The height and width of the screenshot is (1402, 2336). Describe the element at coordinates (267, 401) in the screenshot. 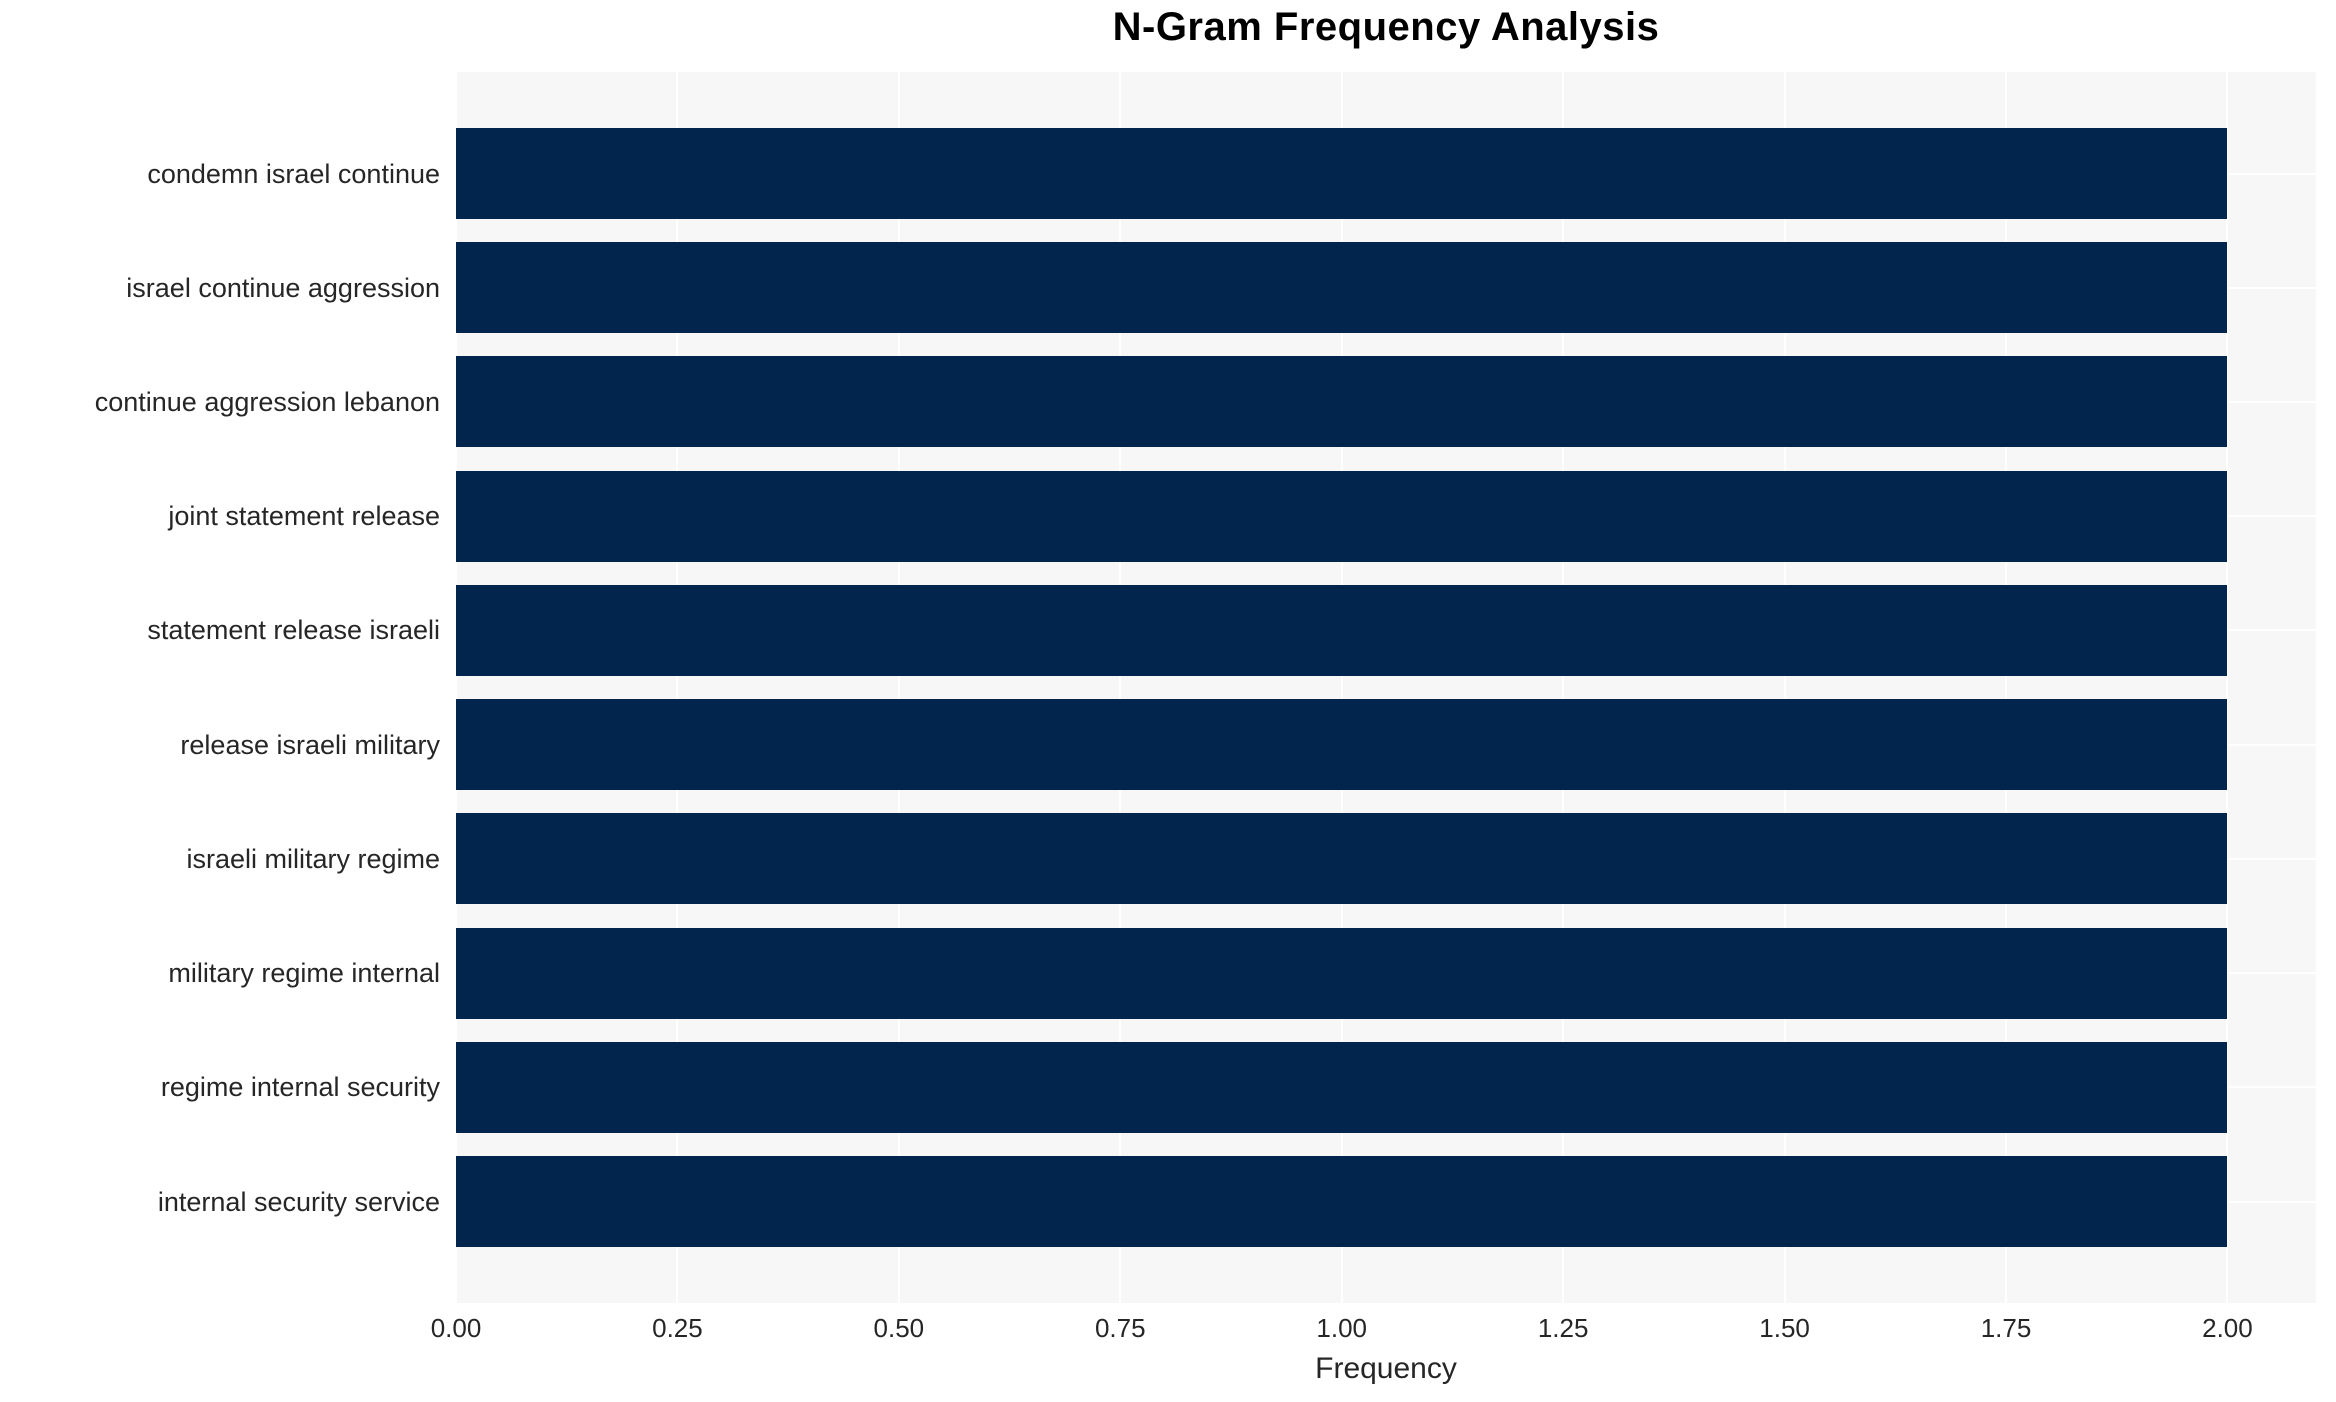

I see `y-tick-label: continue aggression lebanon` at that location.